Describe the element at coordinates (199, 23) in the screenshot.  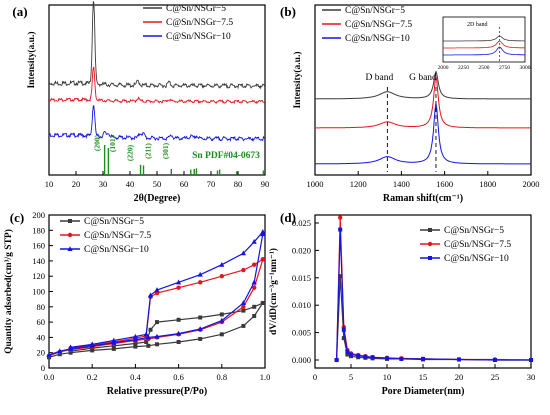
I see `legend-label-a: C@Sn/NSGr−7.5` at that location.